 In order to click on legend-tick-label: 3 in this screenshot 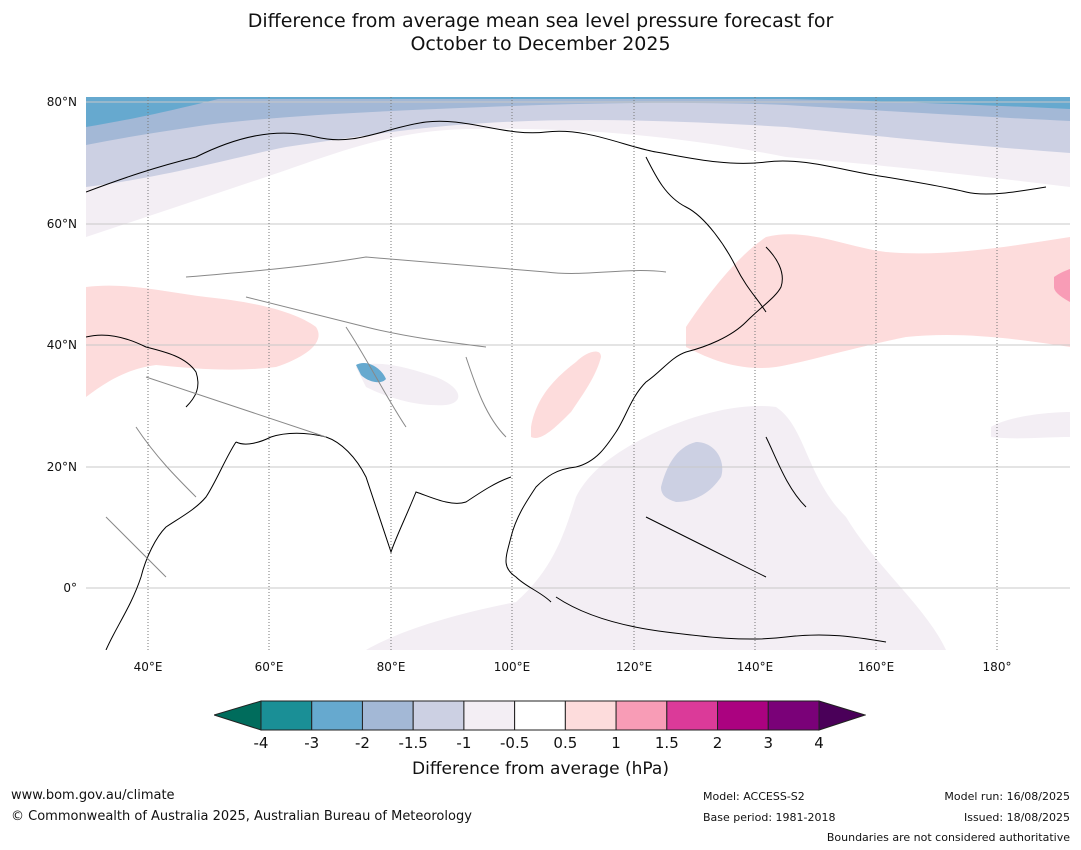, I will do `click(768, 743)`.